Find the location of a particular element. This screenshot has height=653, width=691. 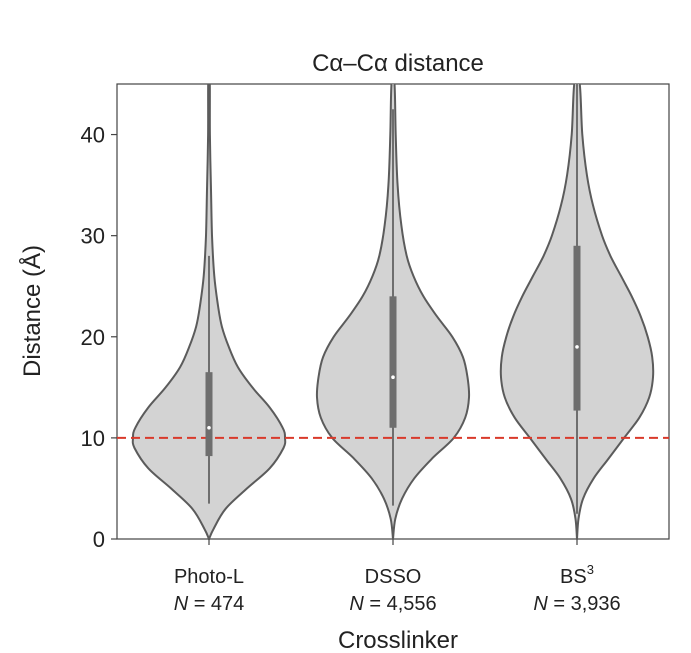

sample-size-label: N = 4,556 is located at coordinates (392, 604).